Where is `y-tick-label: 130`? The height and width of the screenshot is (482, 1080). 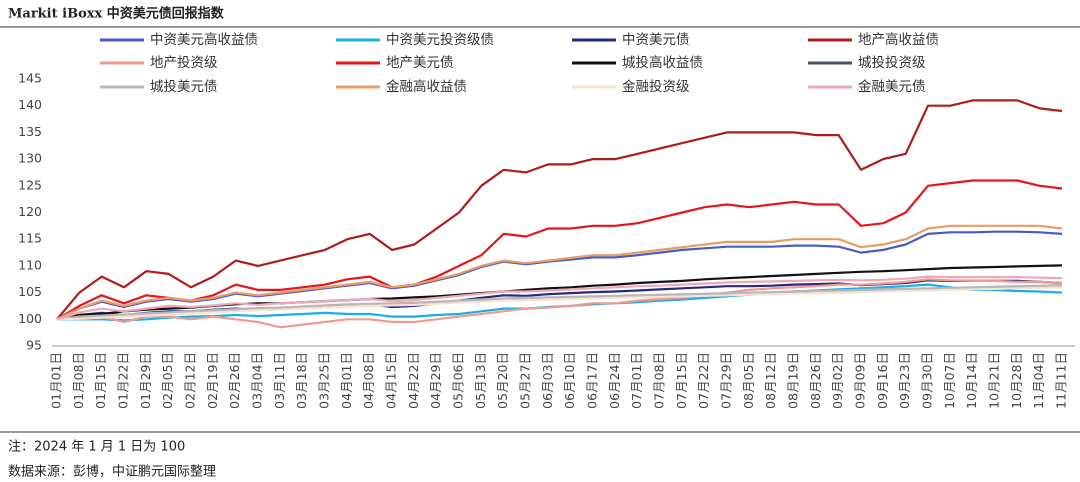
y-tick-label: 130 is located at coordinates (30, 158).